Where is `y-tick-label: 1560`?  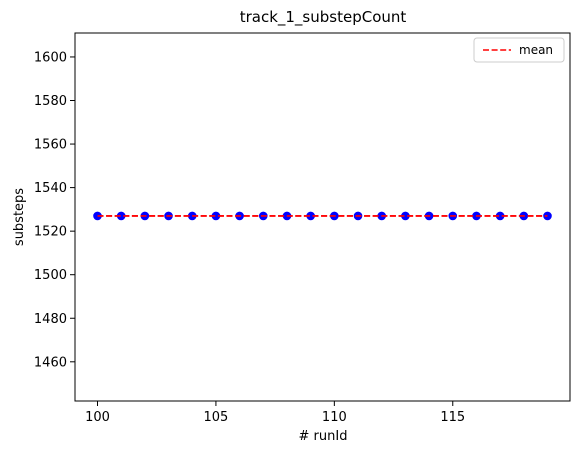 y-tick-label: 1560 is located at coordinates (50, 145).